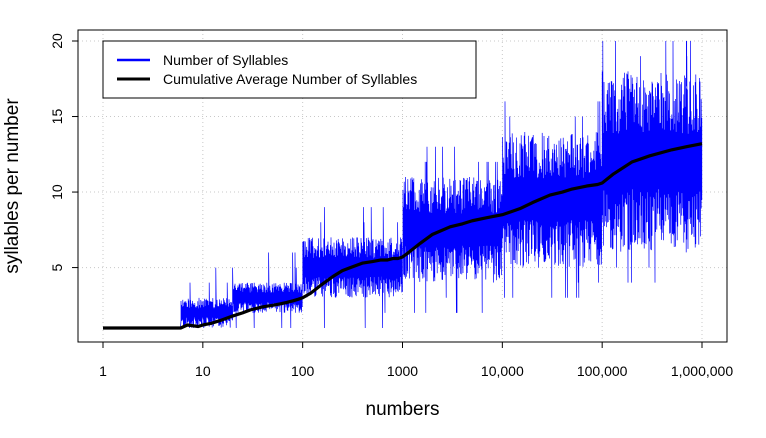  Describe the element at coordinates (225, 60) in the screenshot. I see `legend-label-number-of-syllables: Number of Syllables` at that location.